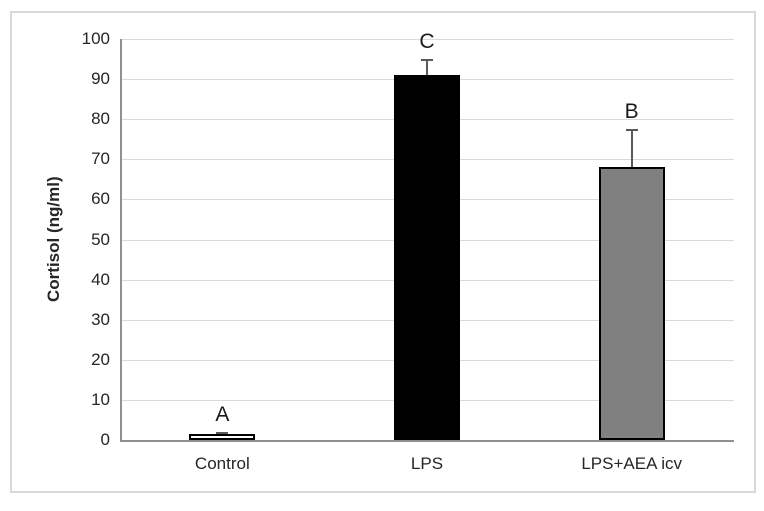 The height and width of the screenshot is (511, 764). Describe the element at coordinates (100, 159) in the screenshot. I see `y-tick-label-70: 70` at that location.